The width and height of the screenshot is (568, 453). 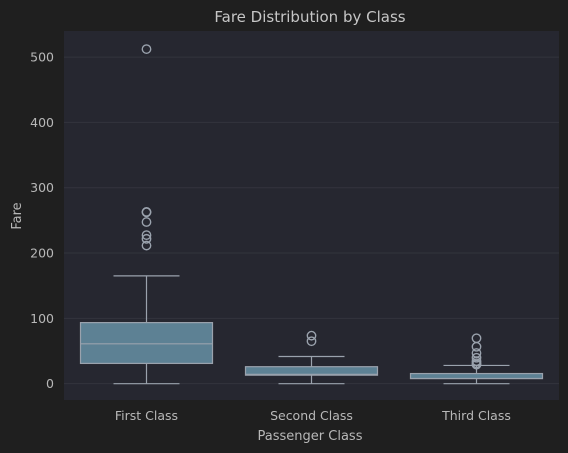 What do you see at coordinates (476, 415) in the screenshot?
I see `x-tick-label: Third Class` at bounding box center [476, 415].